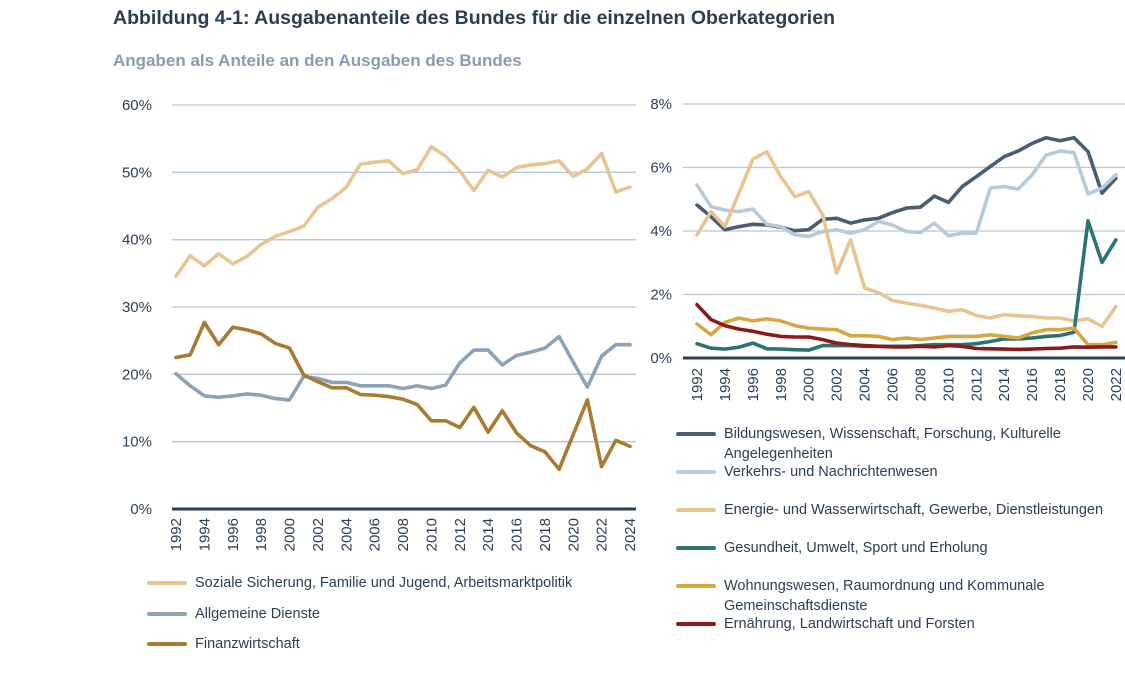  What do you see at coordinates (661, 295) in the screenshot?
I see `y-tick-label: 2%` at bounding box center [661, 295].